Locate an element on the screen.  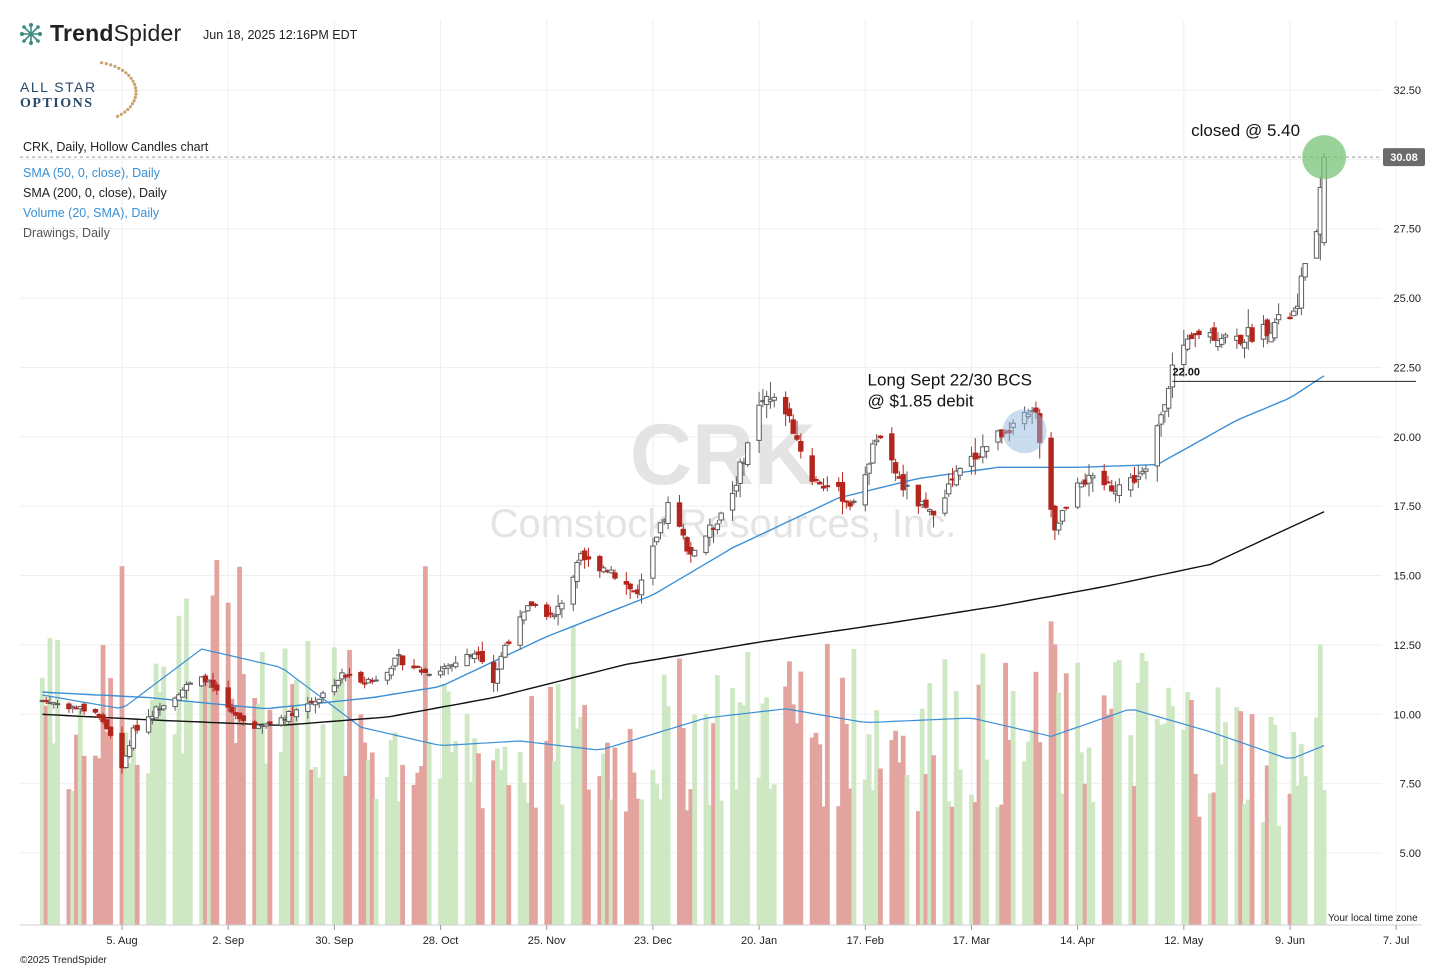
legend-title: CRK, Daily, Hollow Candles chart is located at coordinates (116, 147).